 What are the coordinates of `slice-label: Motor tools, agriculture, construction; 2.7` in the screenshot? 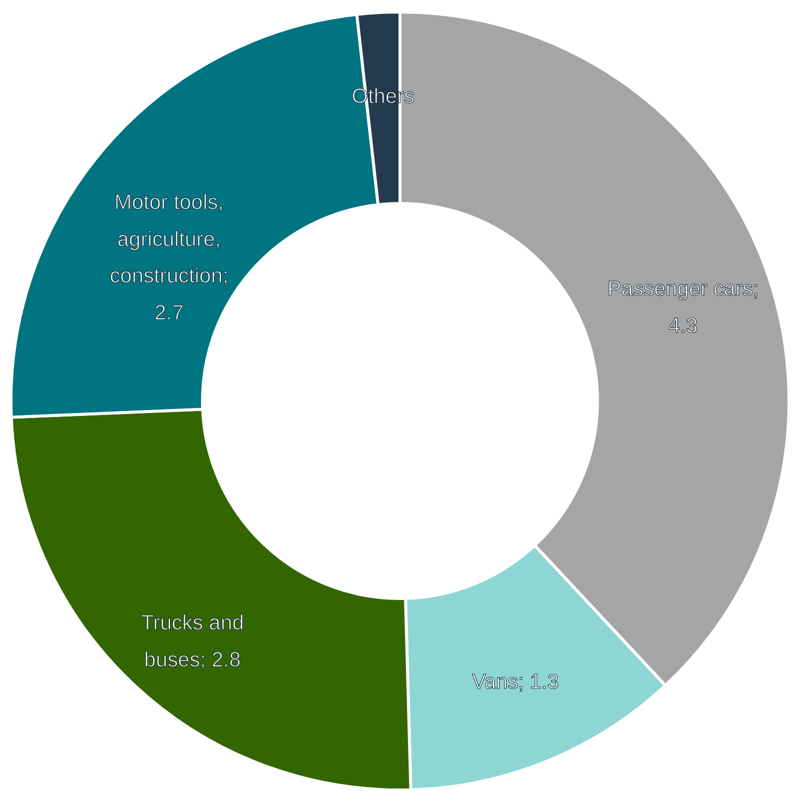 It's located at (169, 257).